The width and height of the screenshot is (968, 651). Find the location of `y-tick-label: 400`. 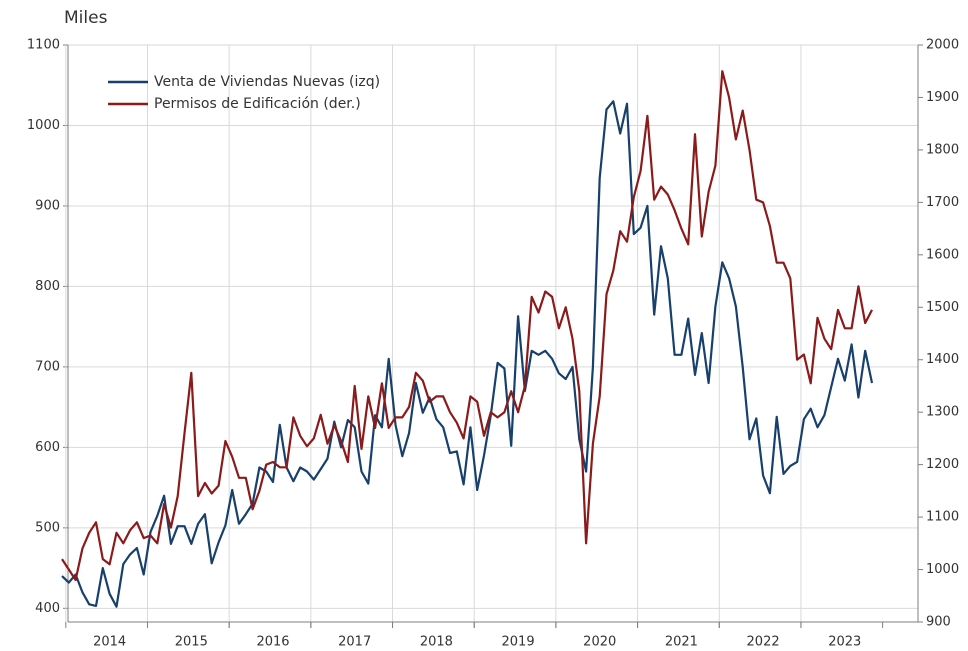

y-tick-label: 400 is located at coordinates (47, 608).